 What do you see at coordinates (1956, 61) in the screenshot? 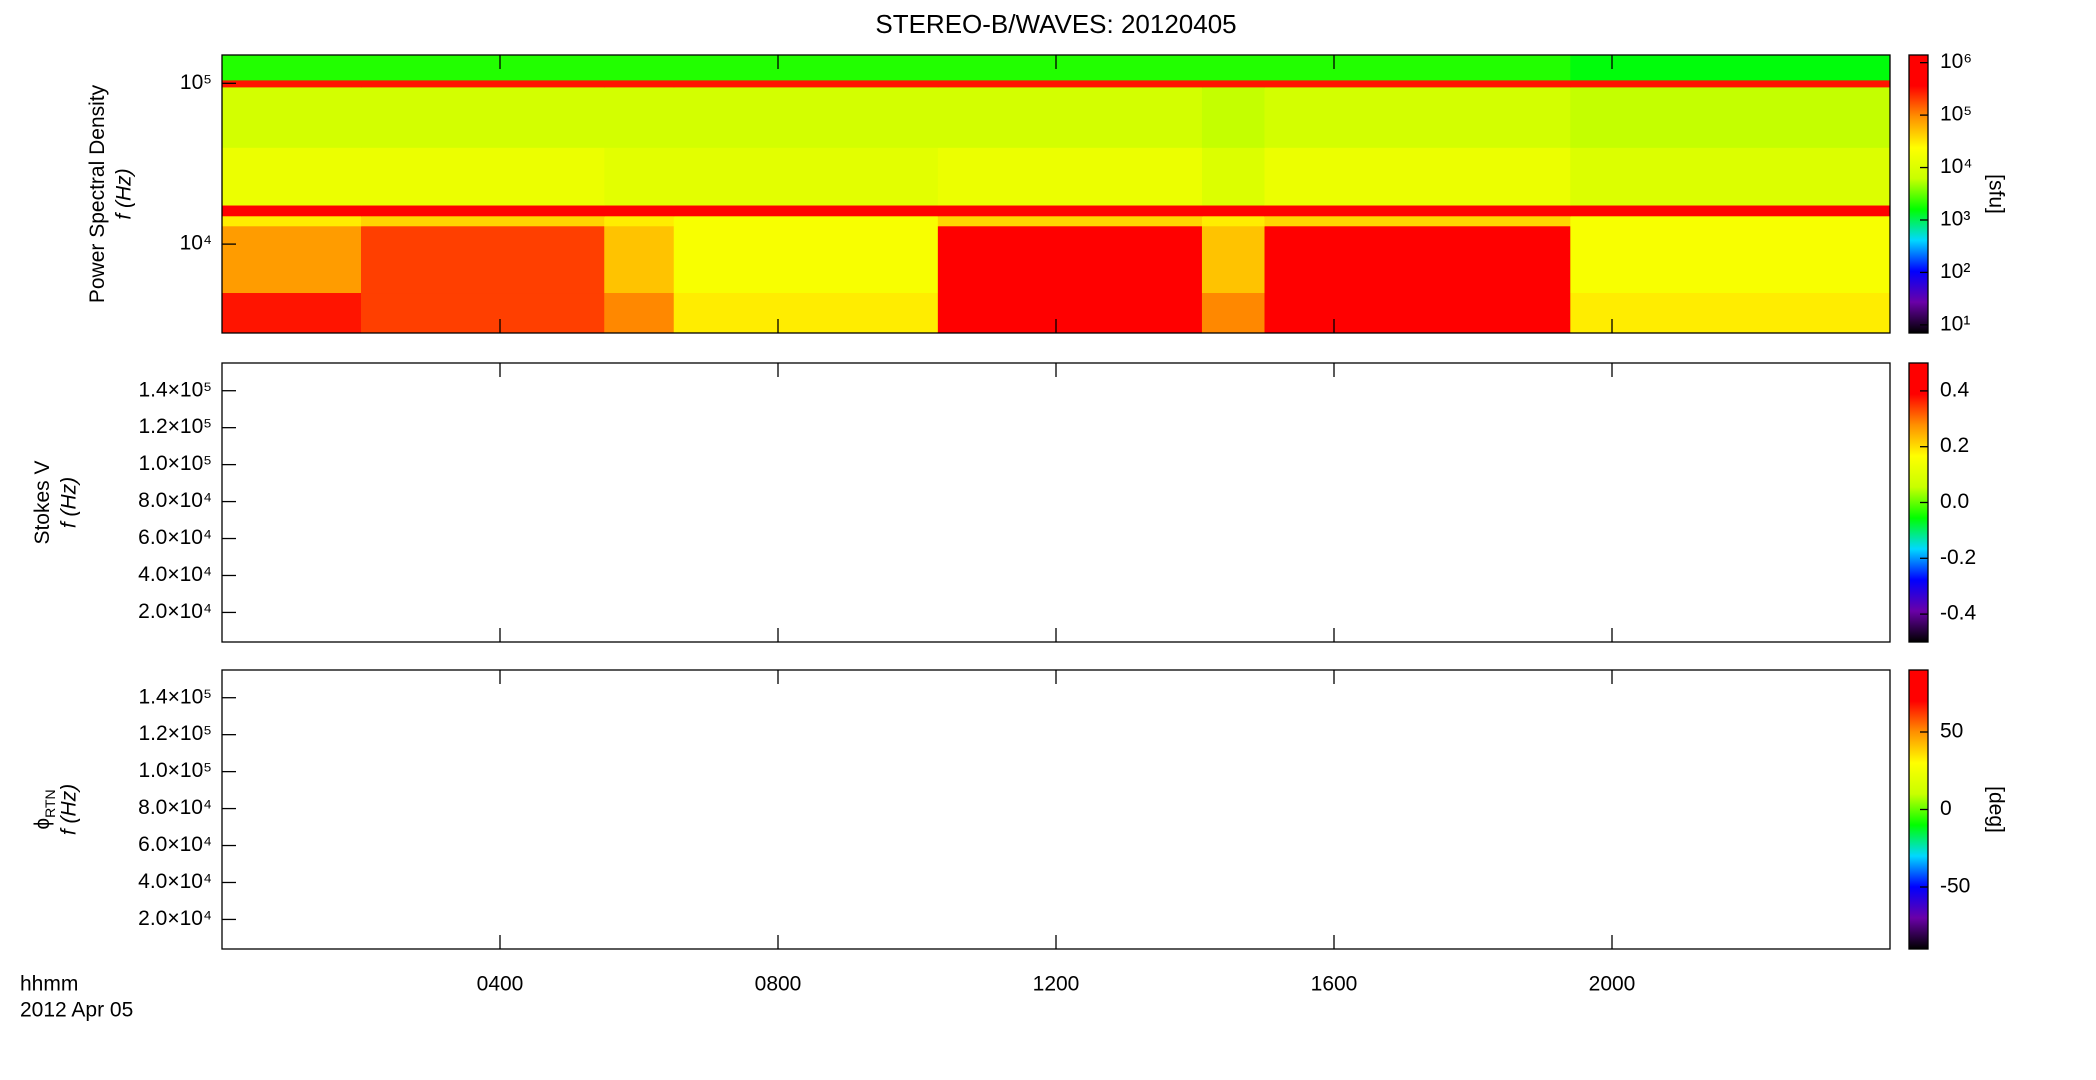
I see `colorbar-tick-label: 10⁶` at bounding box center [1956, 61].